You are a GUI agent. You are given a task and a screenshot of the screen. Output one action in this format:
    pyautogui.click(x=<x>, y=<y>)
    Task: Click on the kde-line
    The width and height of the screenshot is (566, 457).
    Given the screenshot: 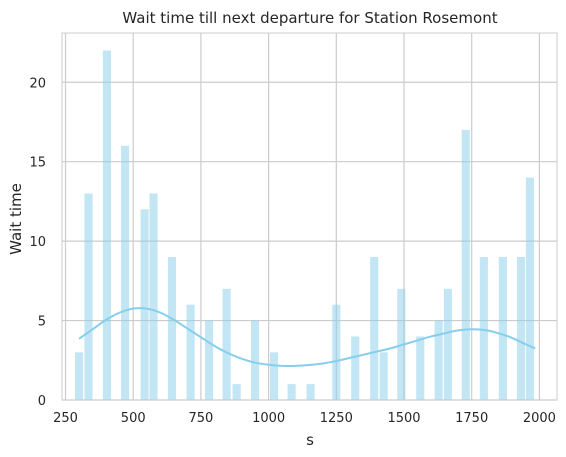 What is the action you would take?
    pyautogui.click(x=307, y=337)
    